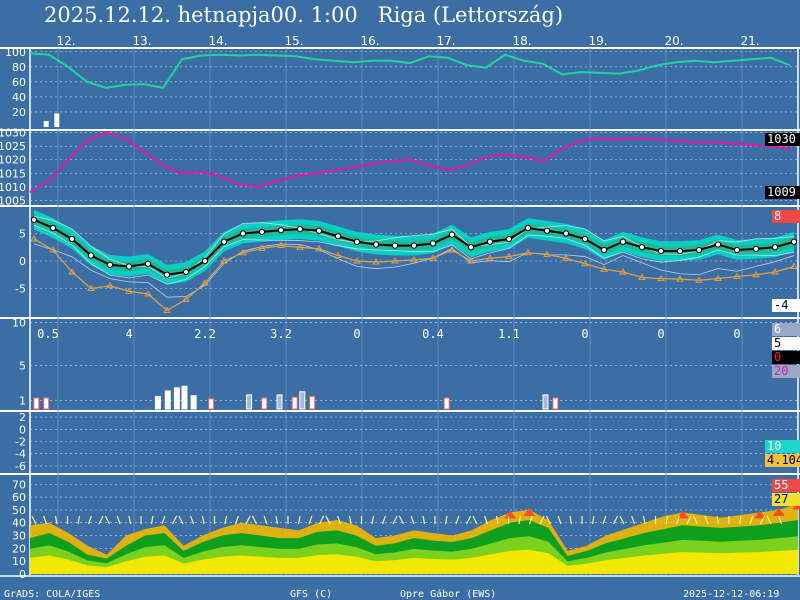 The height and width of the screenshot is (600, 800). I want to click on day-label: 16., so click(369, 41).